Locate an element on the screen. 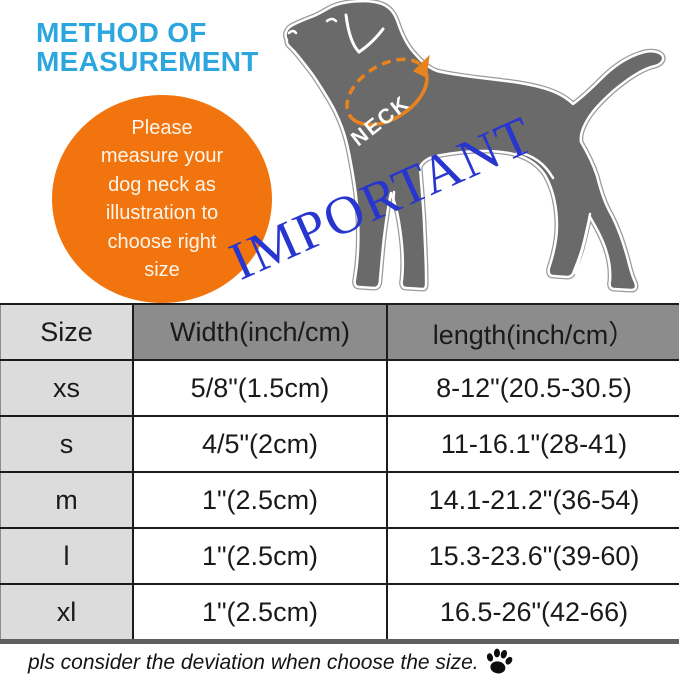  page-title-line1: METHOD OF is located at coordinates (121, 32).